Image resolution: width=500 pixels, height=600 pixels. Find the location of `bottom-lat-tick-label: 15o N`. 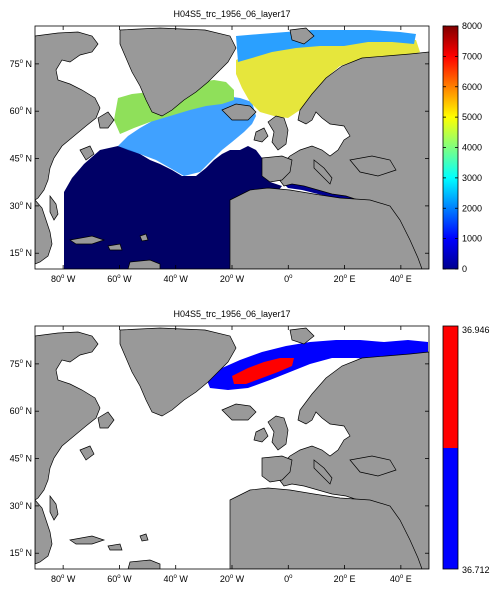

bottom-lat-tick-label: 15o N is located at coordinates (21, 553).